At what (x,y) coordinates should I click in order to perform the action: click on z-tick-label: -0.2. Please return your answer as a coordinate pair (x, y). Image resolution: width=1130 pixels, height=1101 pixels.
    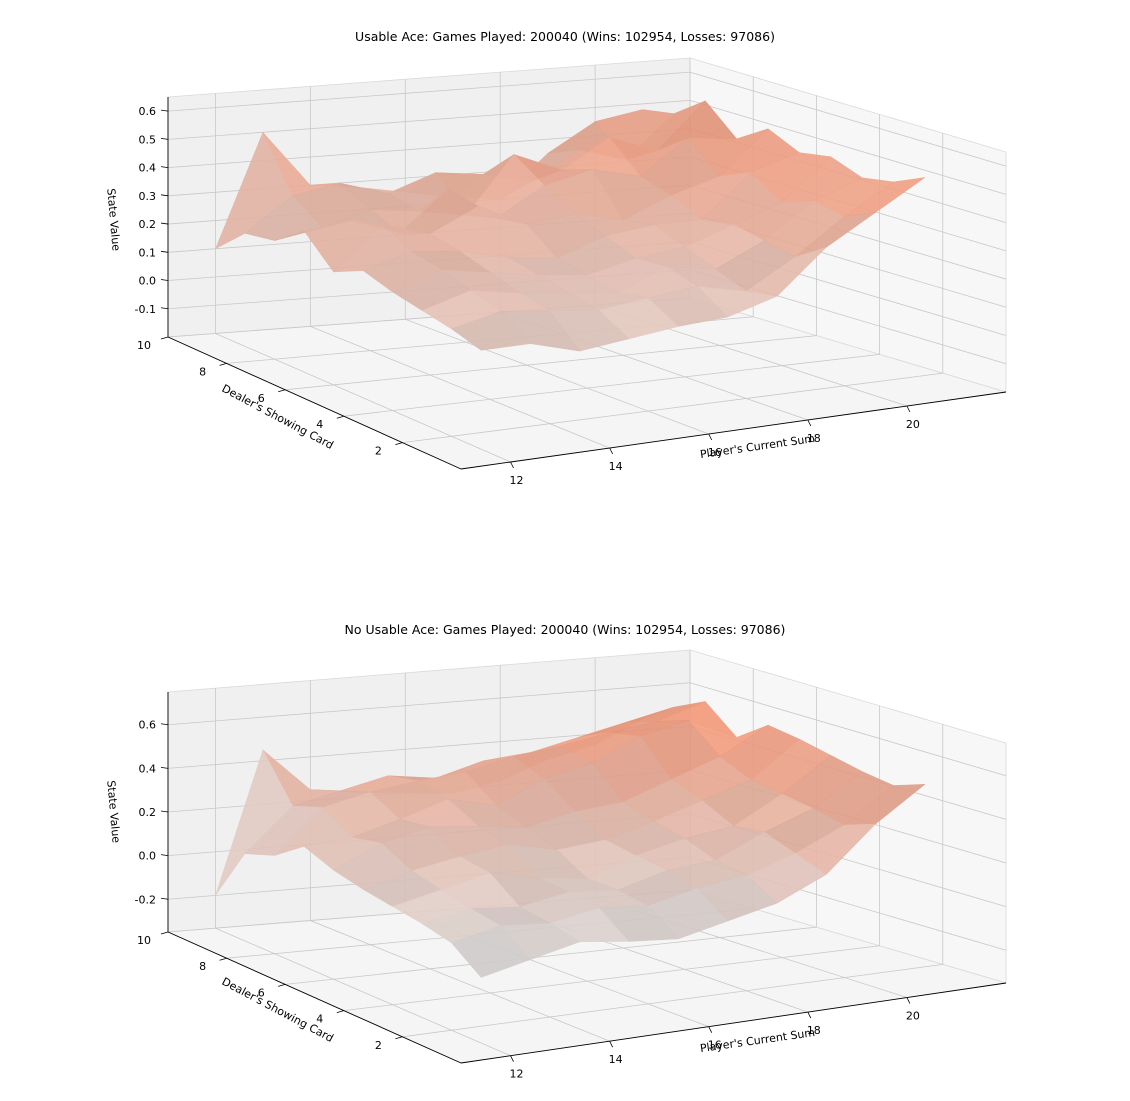
    Looking at the image, I should click on (145, 899).